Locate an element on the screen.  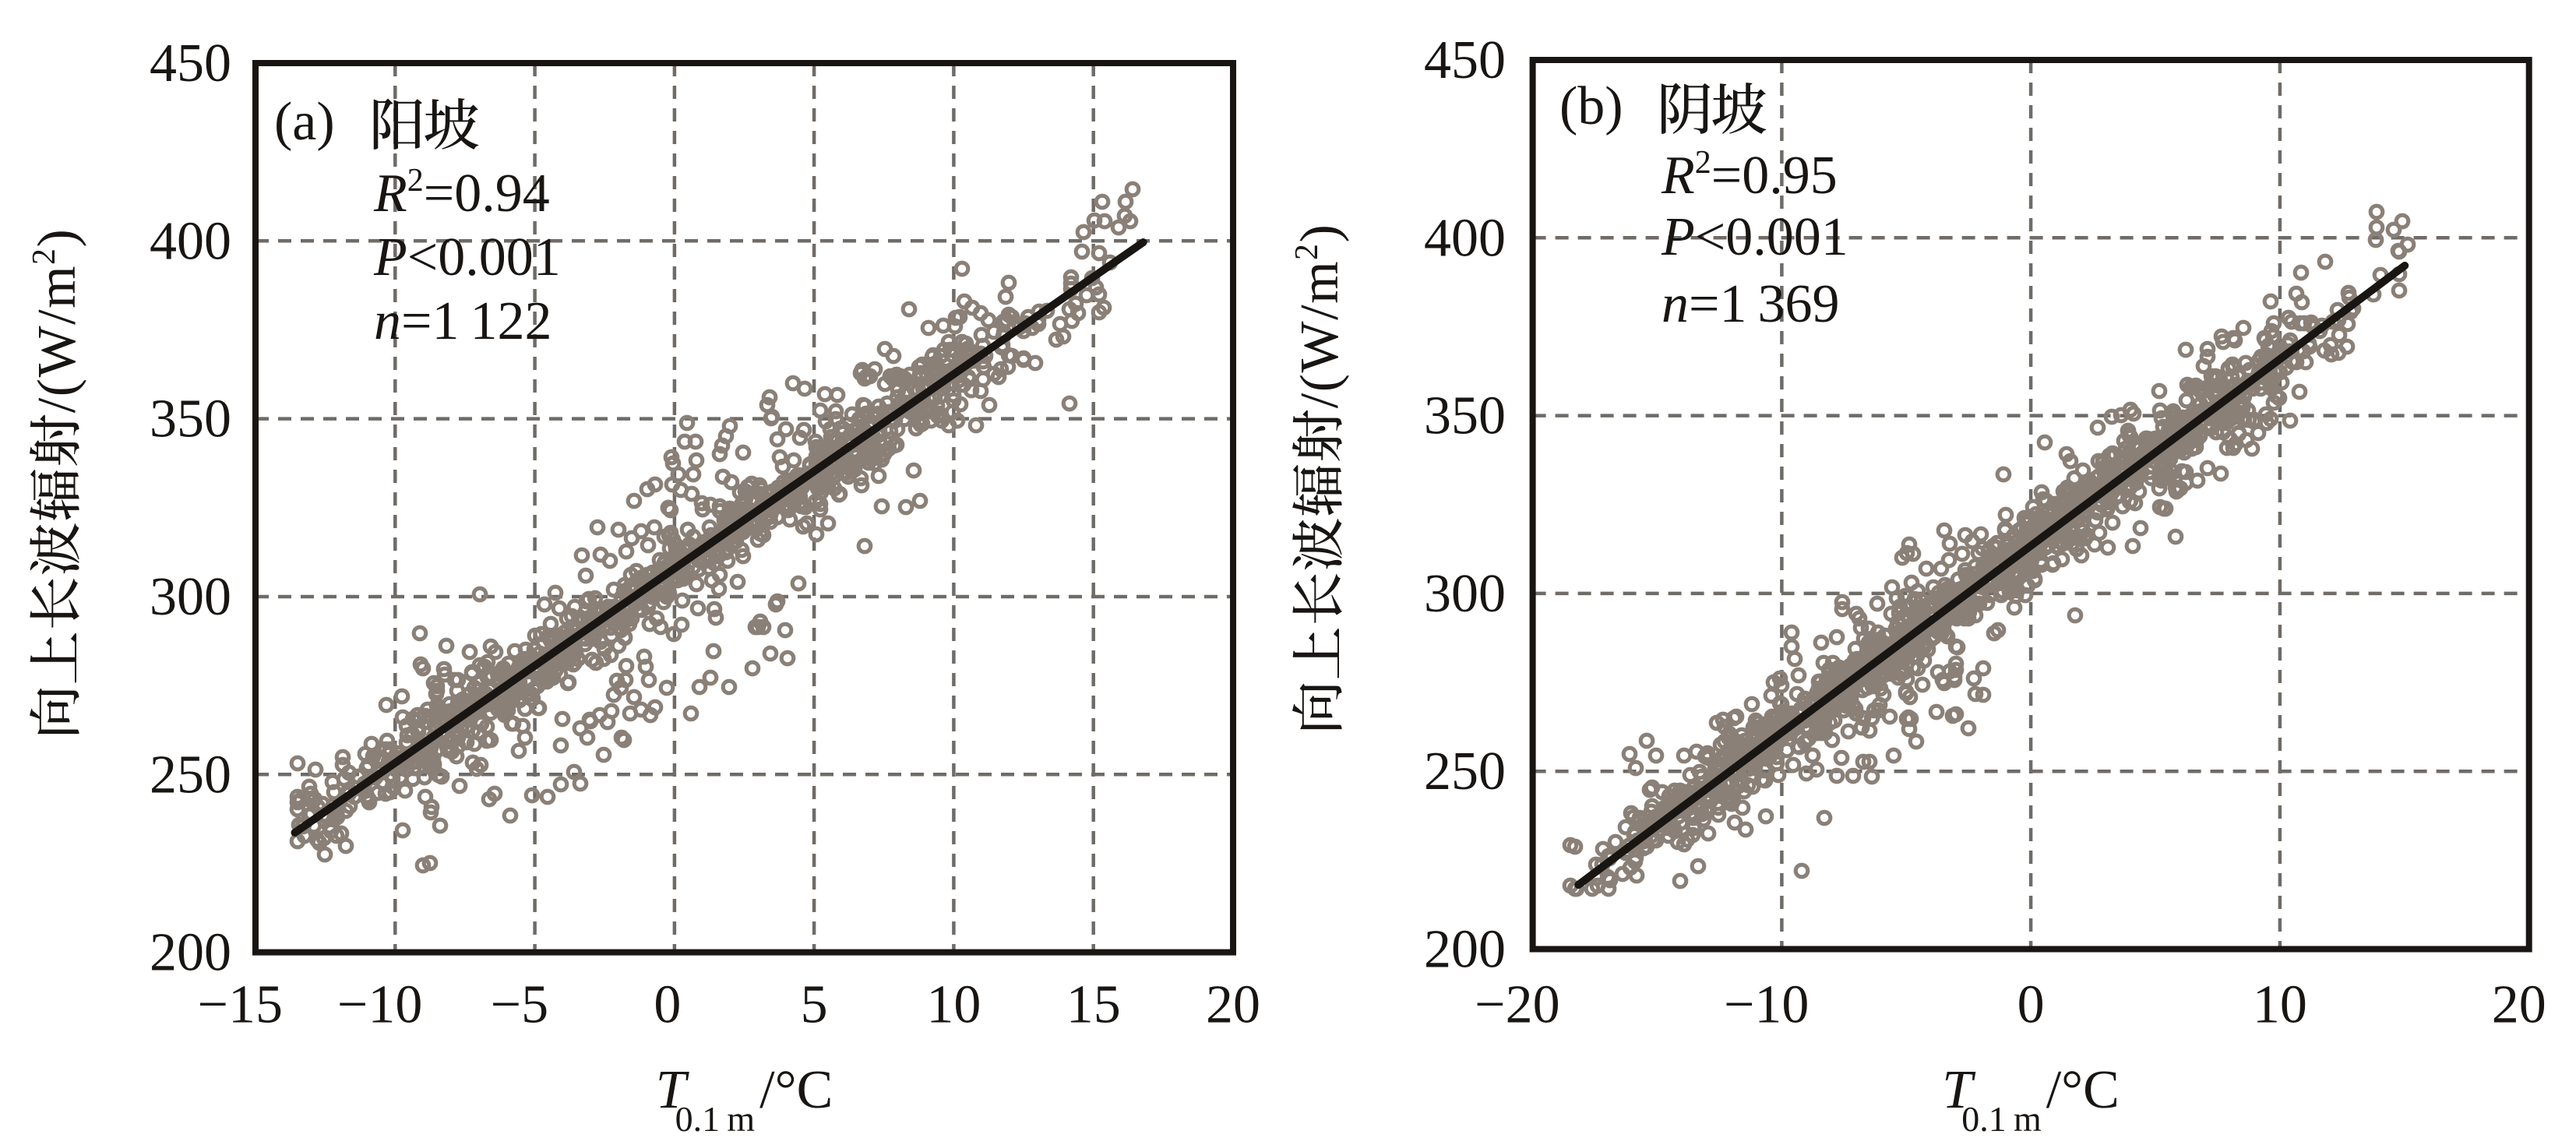
svg-text: −5 is located at coordinates (519, 1005).